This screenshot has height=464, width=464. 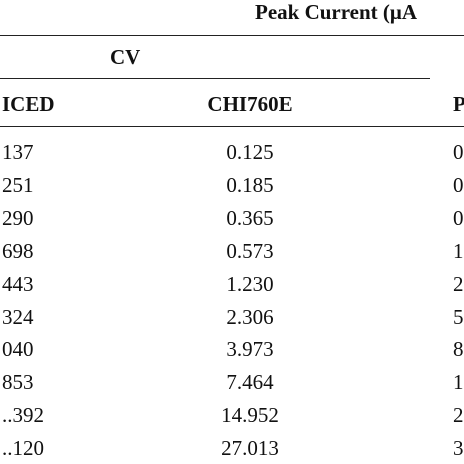 What do you see at coordinates (250, 184) in the screenshot?
I see `cell: 0.185` at bounding box center [250, 184].